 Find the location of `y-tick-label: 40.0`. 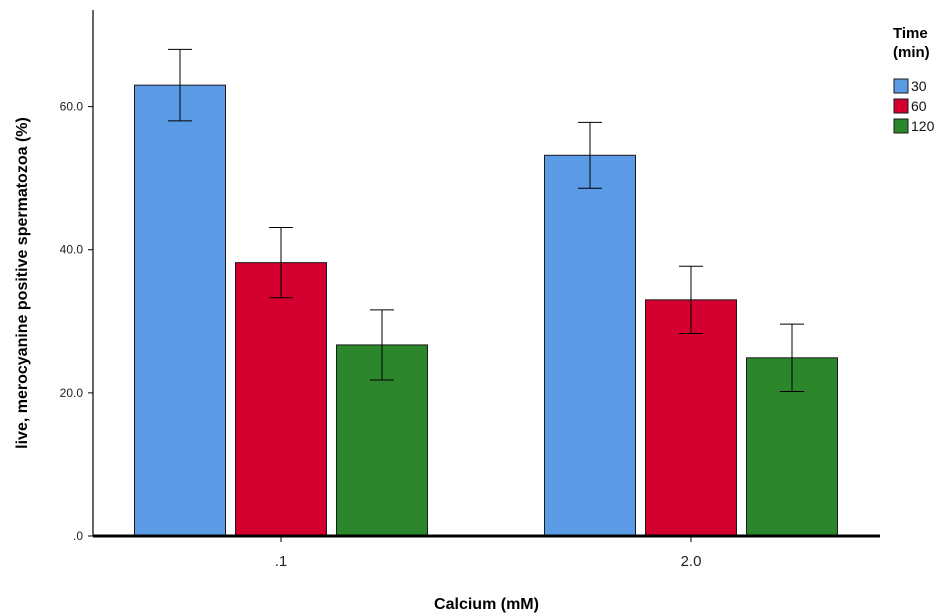

y-tick-label: 40.0 is located at coordinates (72, 250).